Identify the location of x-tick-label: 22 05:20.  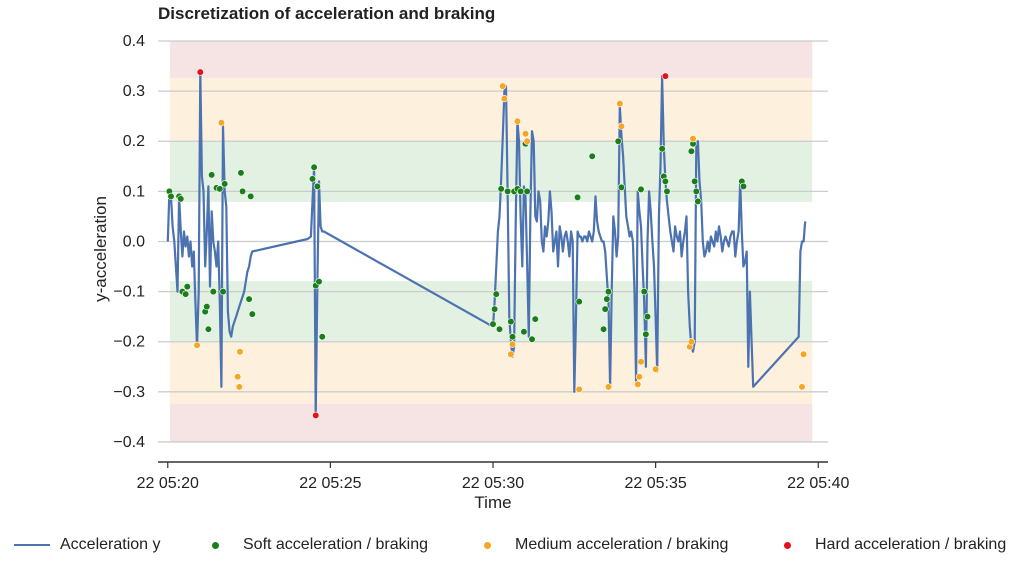
(168, 483).